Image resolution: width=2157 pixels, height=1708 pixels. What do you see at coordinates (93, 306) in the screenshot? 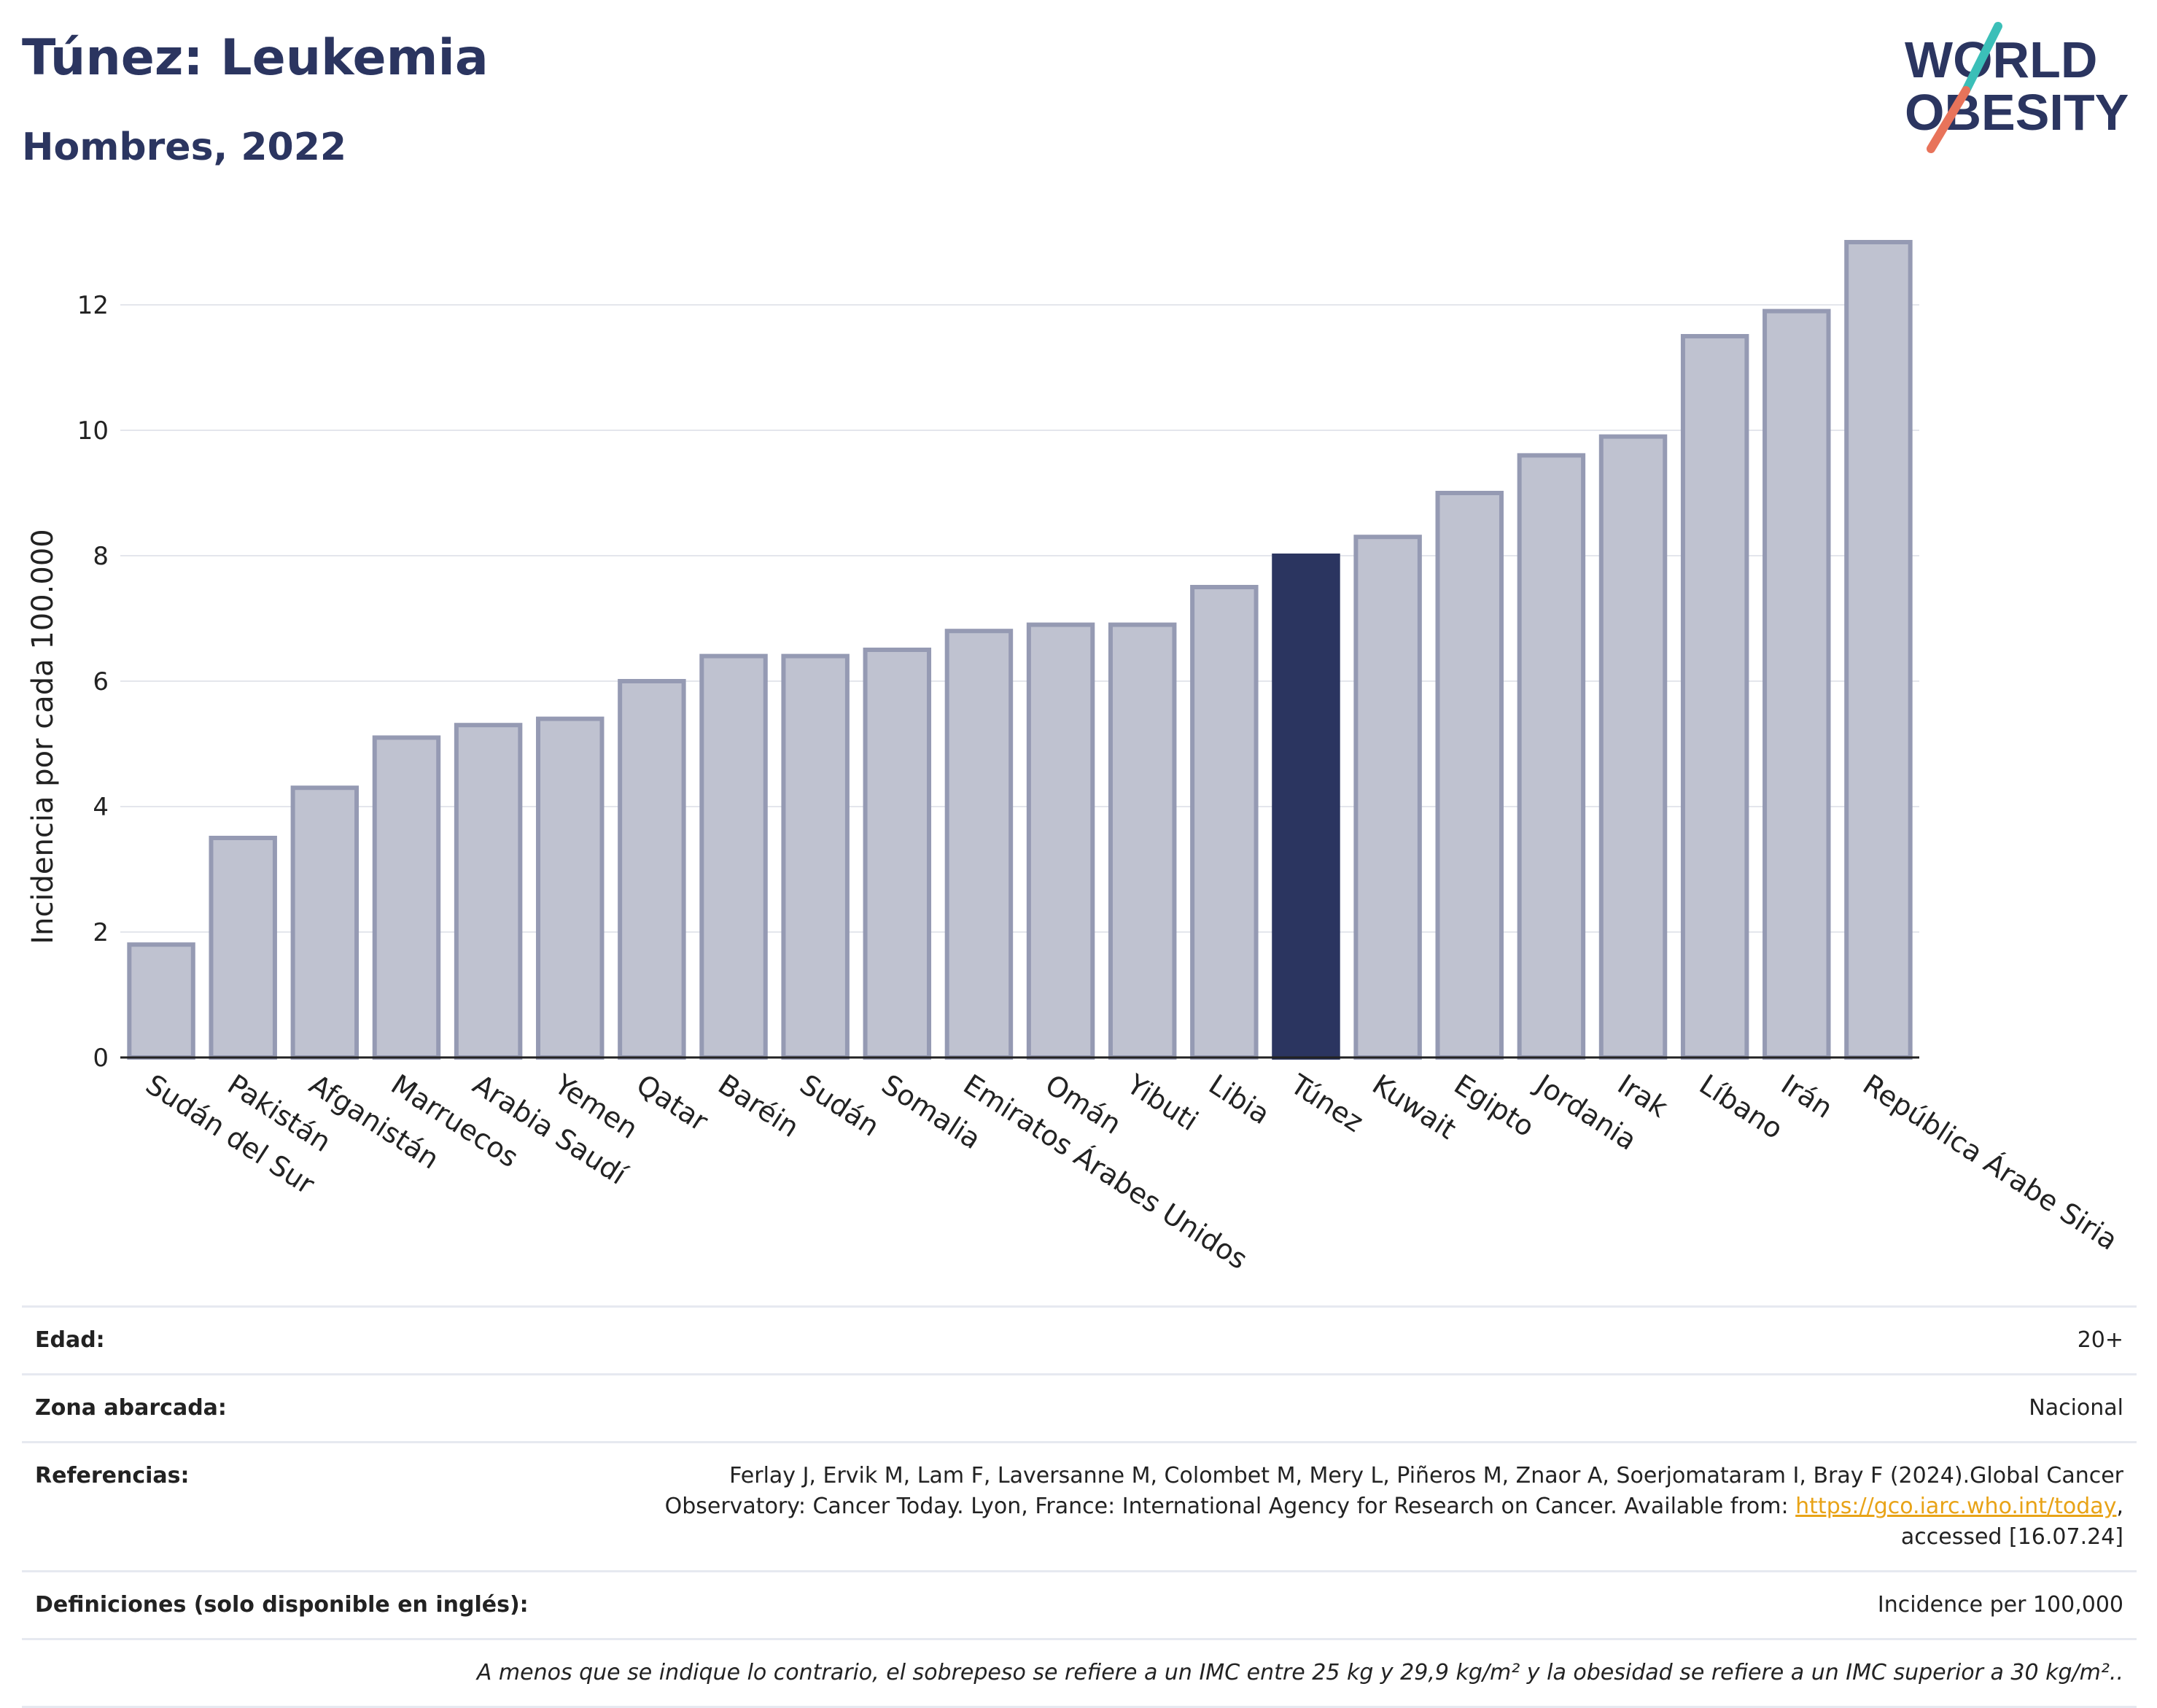
I see `y-tick-label: 12` at bounding box center [93, 306].